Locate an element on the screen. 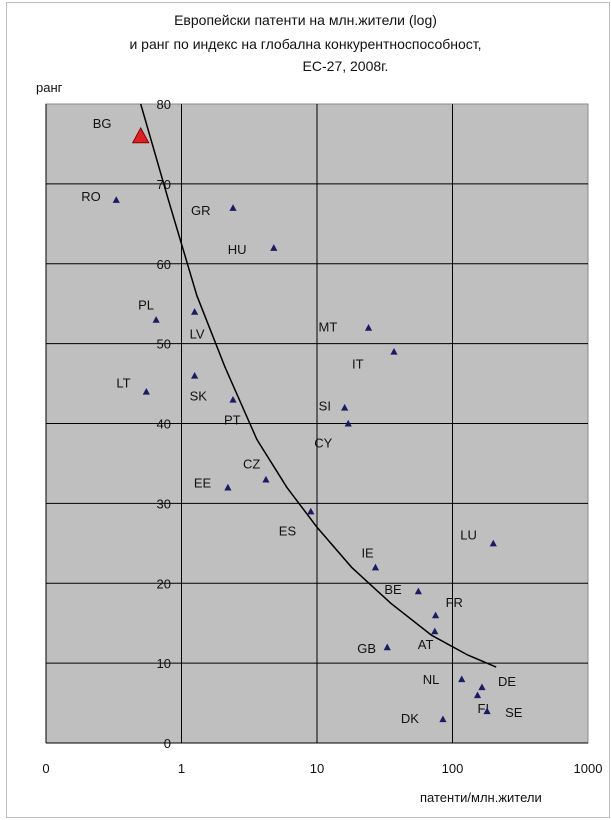 The image size is (611, 820). point-label-ro: RO is located at coordinates (91, 196).